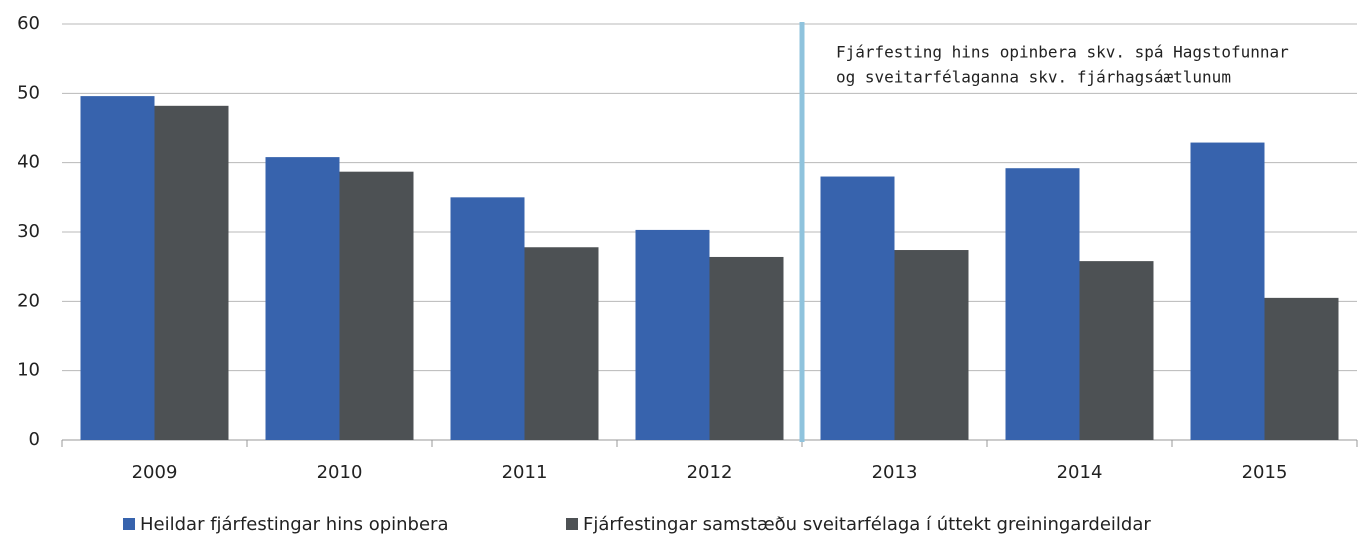 This screenshot has height=543, width=1366. Describe the element at coordinates (1265, 472) in the screenshot. I see `x-tick-label: 2015` at that location.